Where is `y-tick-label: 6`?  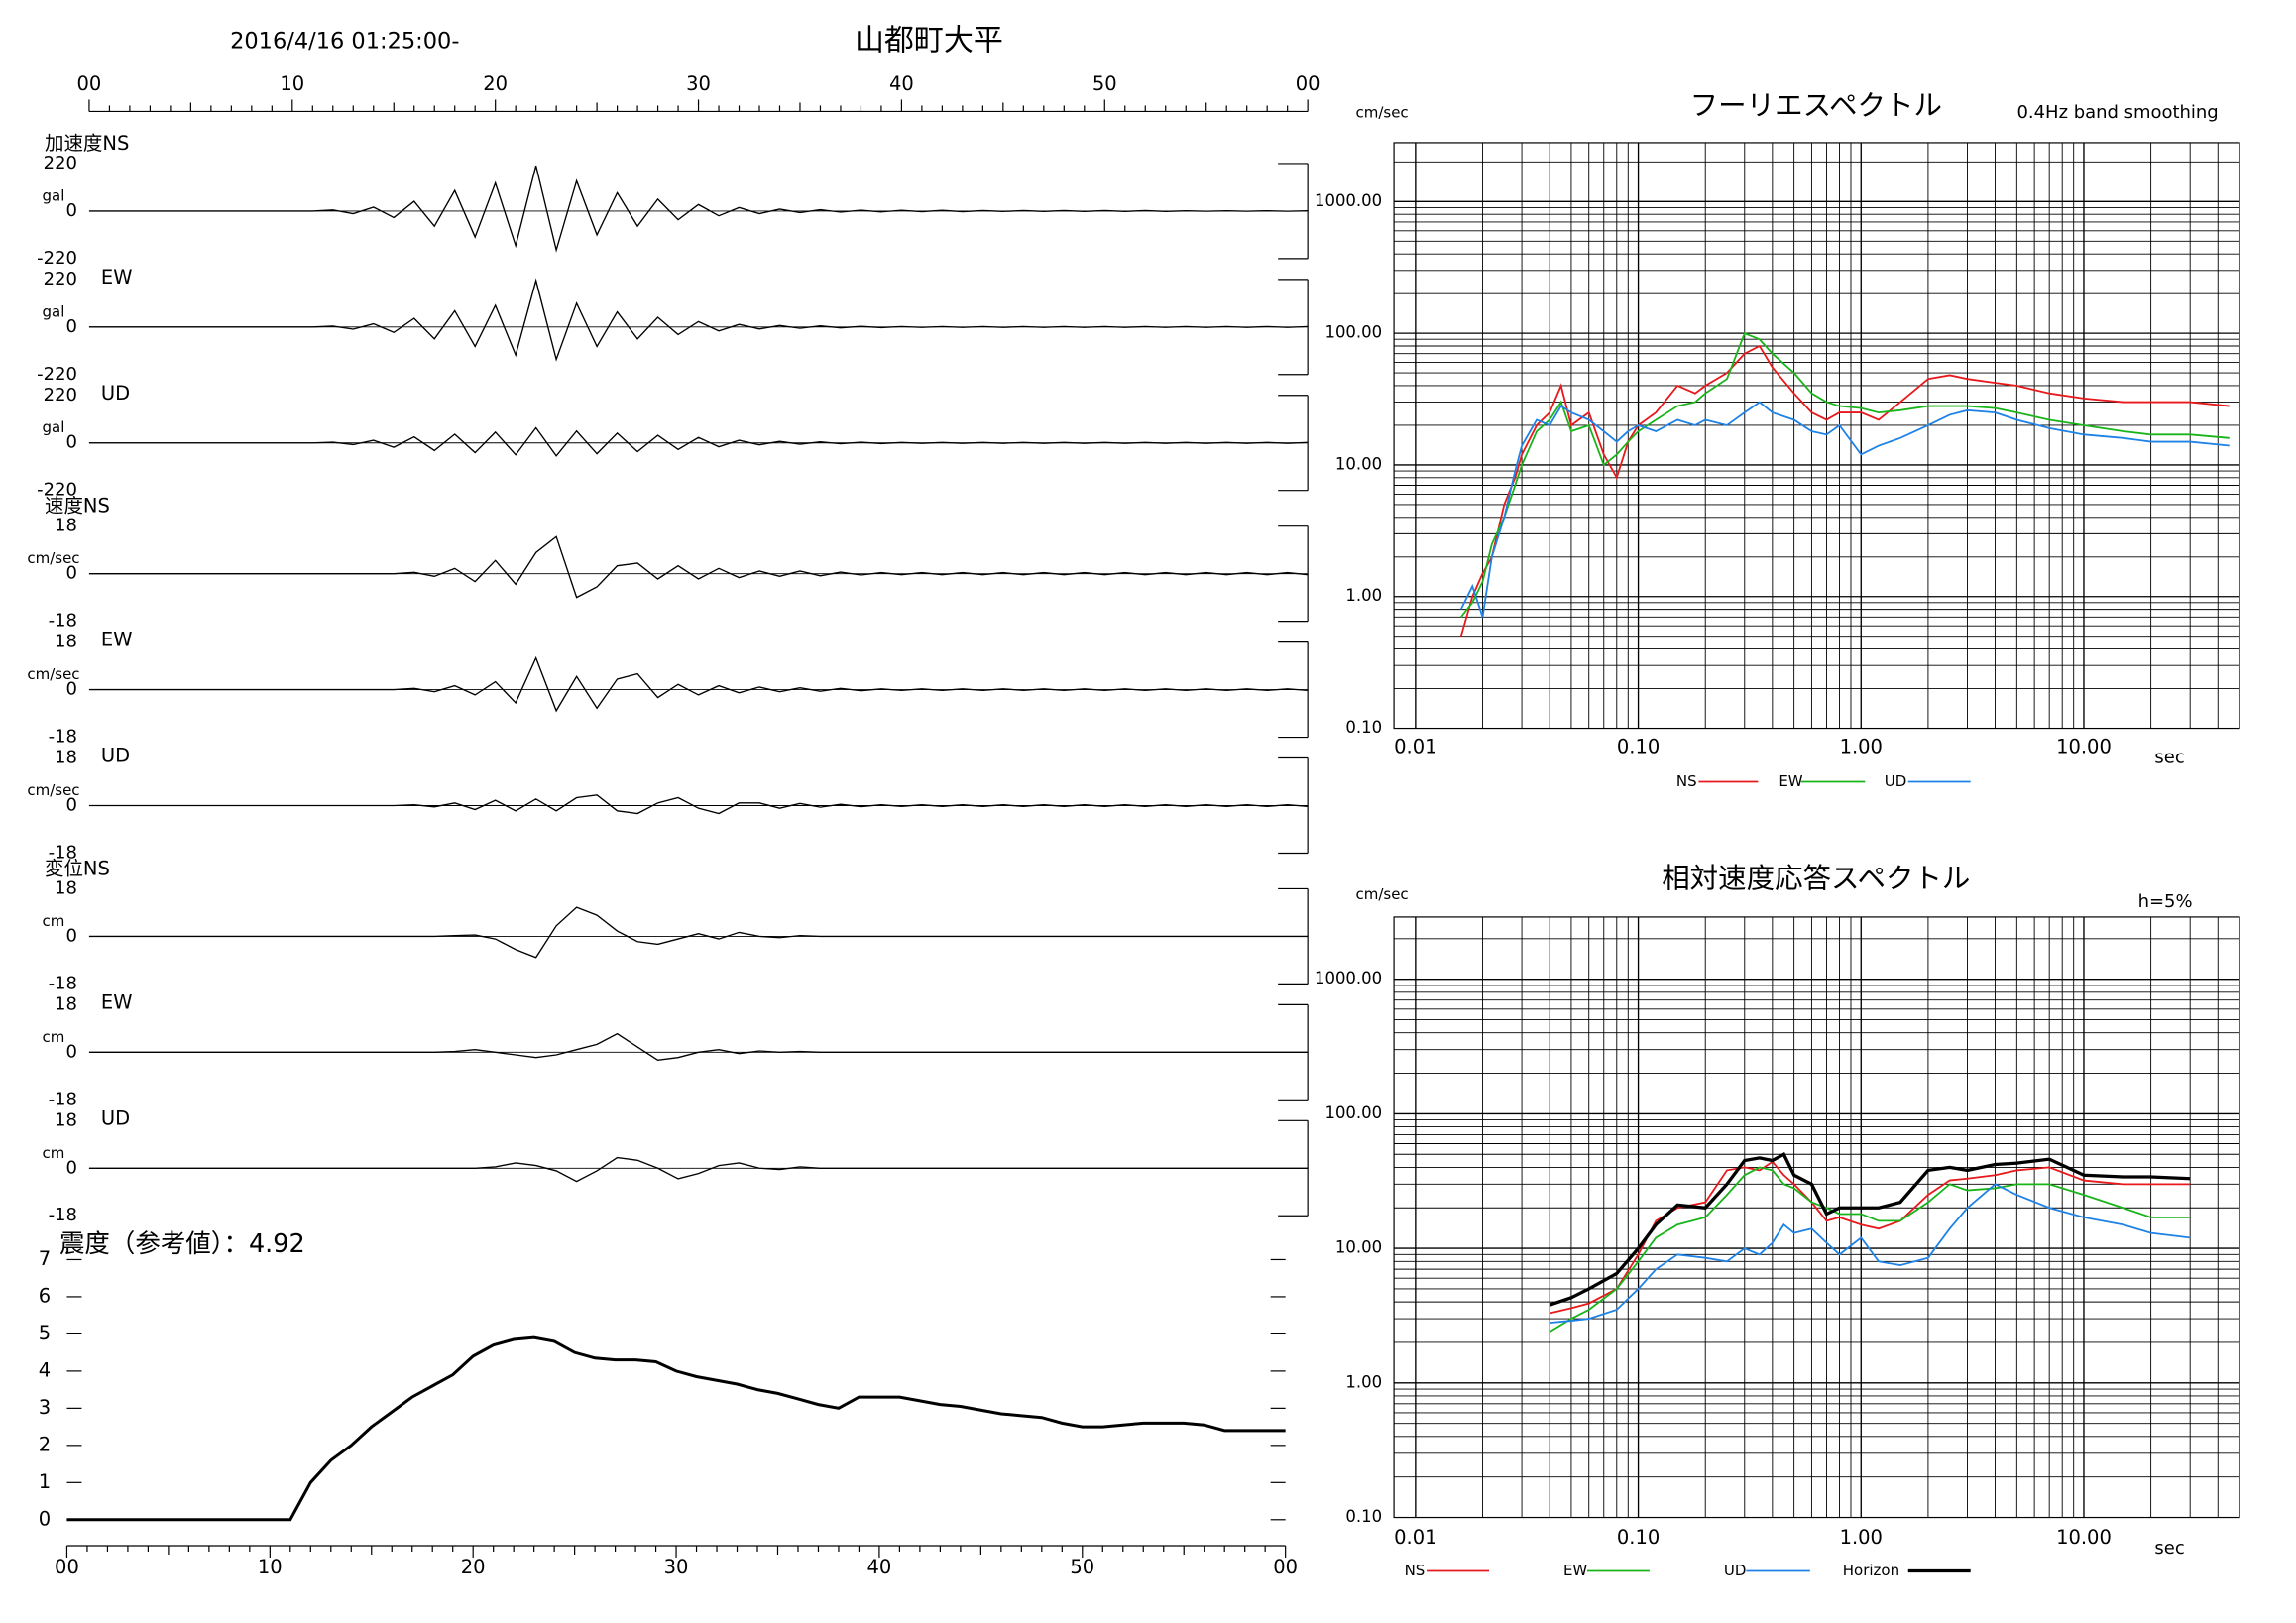 y-tick-label: 6 is located at coordinates (45, 1295).